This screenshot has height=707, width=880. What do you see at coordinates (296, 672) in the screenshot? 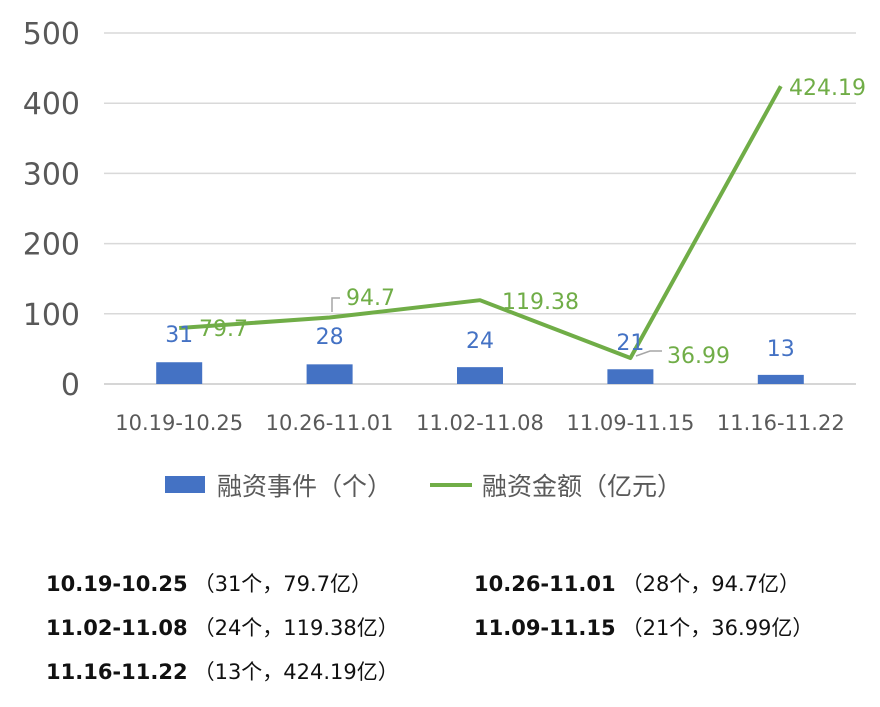
I see `summary-detail: （13个，424.19亿）` at bounding box center [296, 672].